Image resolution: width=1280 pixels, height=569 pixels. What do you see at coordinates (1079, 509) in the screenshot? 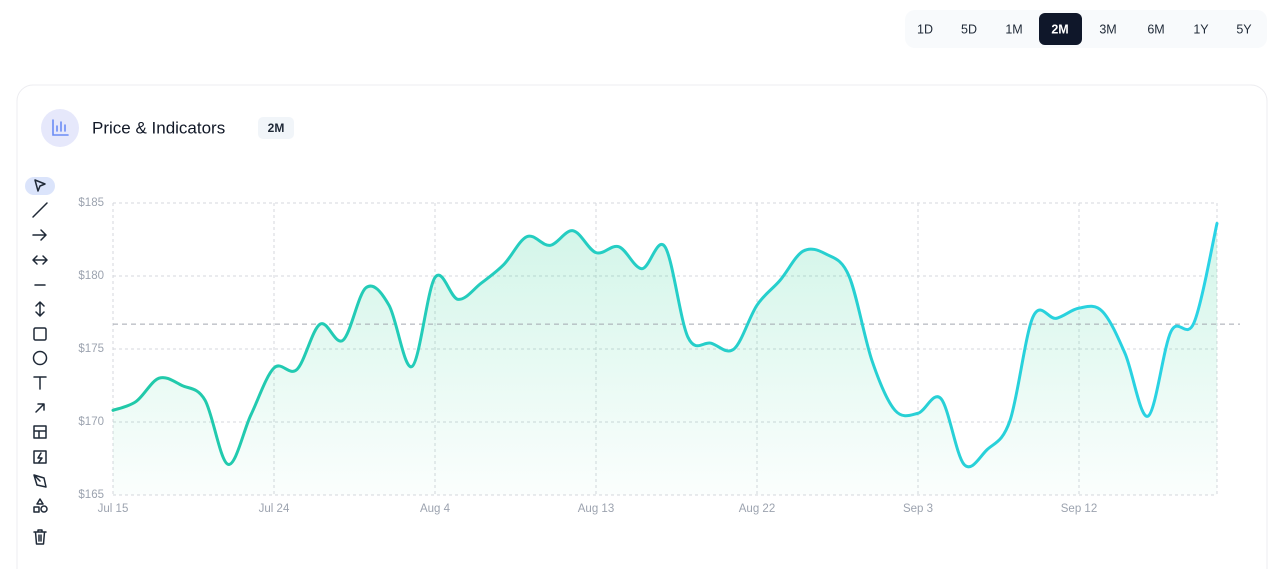
I see `x-tick-label: Sep 12` at bounding box center [1079, 509].